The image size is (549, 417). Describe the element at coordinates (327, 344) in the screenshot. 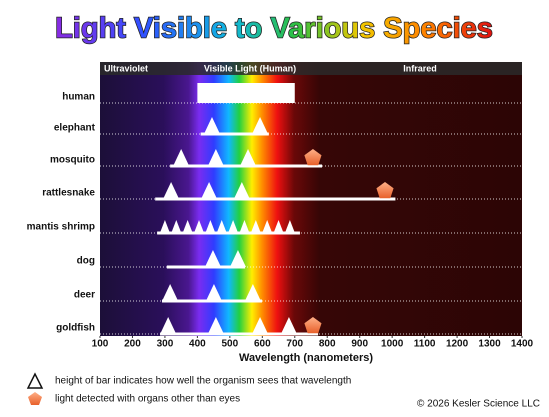

I see `x-tick-label: 800` at that location.